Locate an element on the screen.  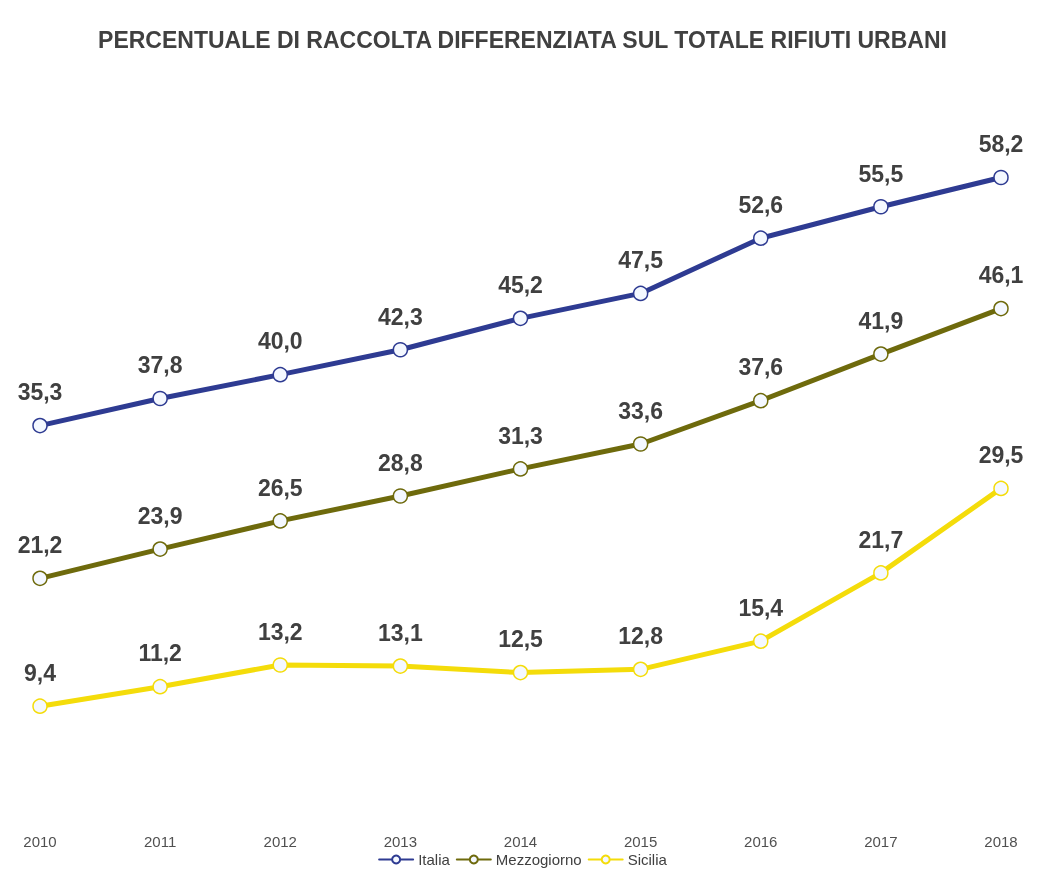
data-label: 12,5 is located at coordinates (521, 639).